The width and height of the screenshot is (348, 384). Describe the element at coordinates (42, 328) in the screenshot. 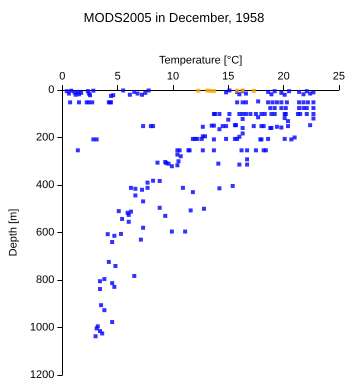

I see `y-tick-label: 1000` at that location.